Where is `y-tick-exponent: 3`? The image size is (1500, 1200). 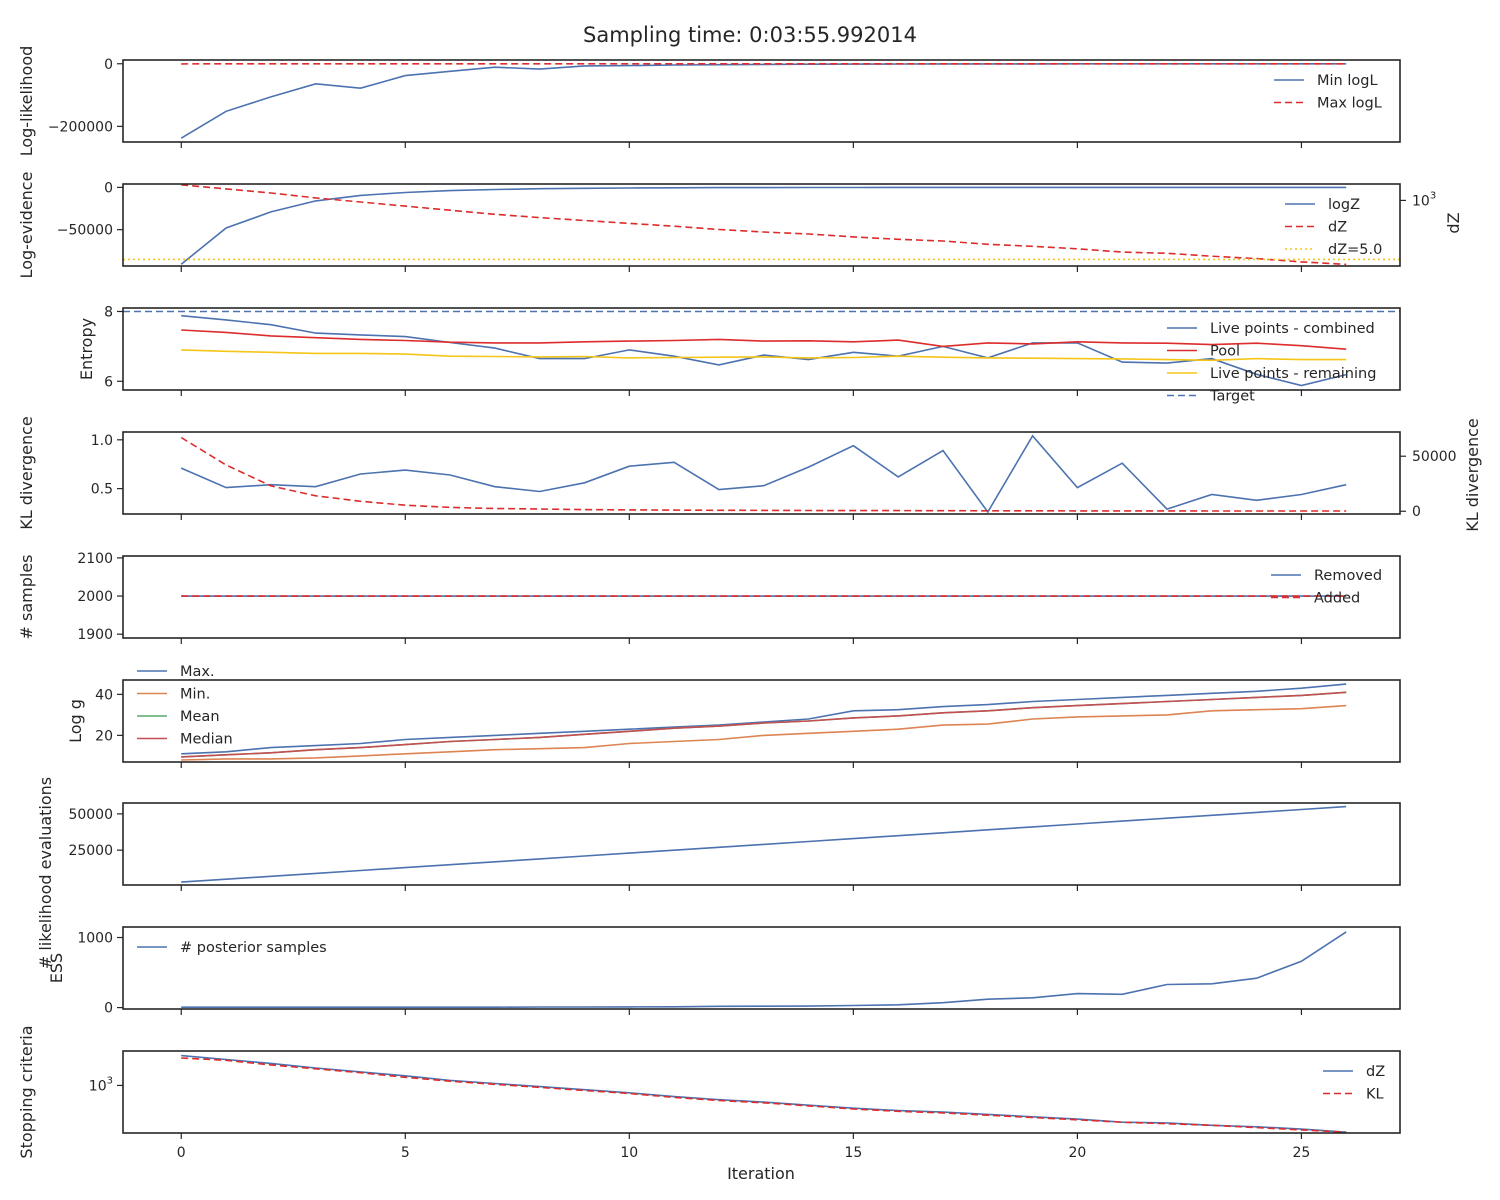 y-tick-exponent: 3 is located at coordinates (110, 1080).